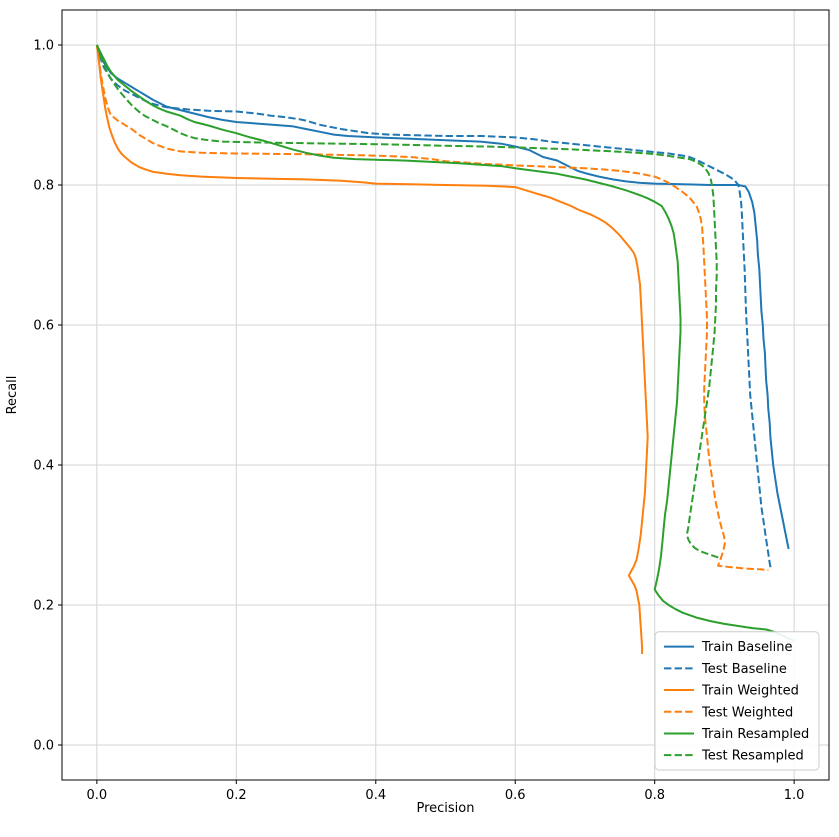 The image size is (839, 837). I want to click on legend-item-test-baseline: Test Baseline, so click(725, 669).